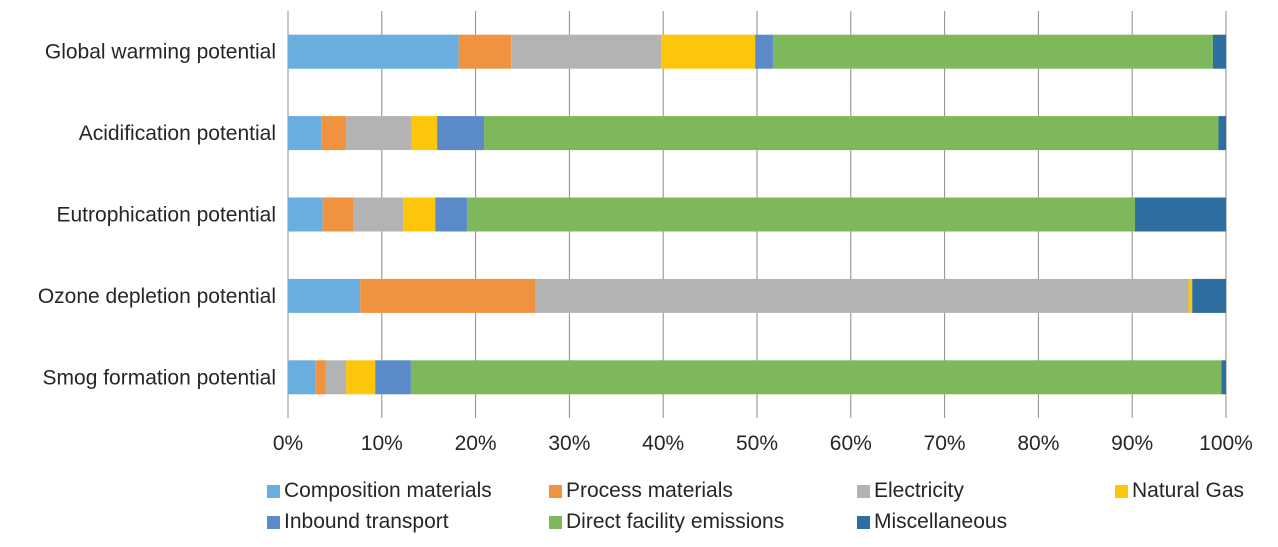  Describe the element at coordinates (1132, 443) in the screenshot. I see `x-tick-label: 90%` at that location.